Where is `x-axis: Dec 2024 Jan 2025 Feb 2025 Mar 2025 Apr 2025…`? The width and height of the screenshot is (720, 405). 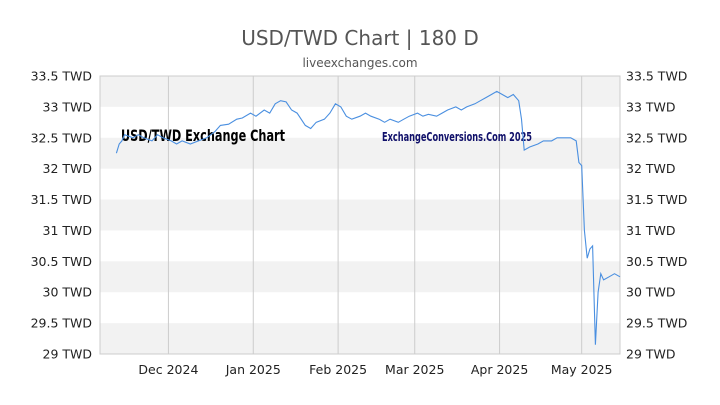
x-axis: Dec 2024 Jan 2025 Feb 2025 Mar 2025 Apr 2025… is located at coordinates (375, 369).